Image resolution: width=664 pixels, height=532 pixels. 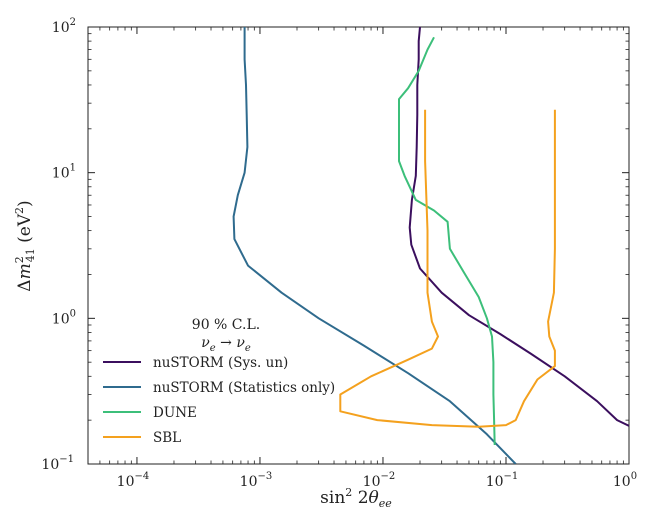 What do you see at coordinates (64, 26) in the screenshot?
I see `y-tick-label: 10²` at bounding box center [64, 26].